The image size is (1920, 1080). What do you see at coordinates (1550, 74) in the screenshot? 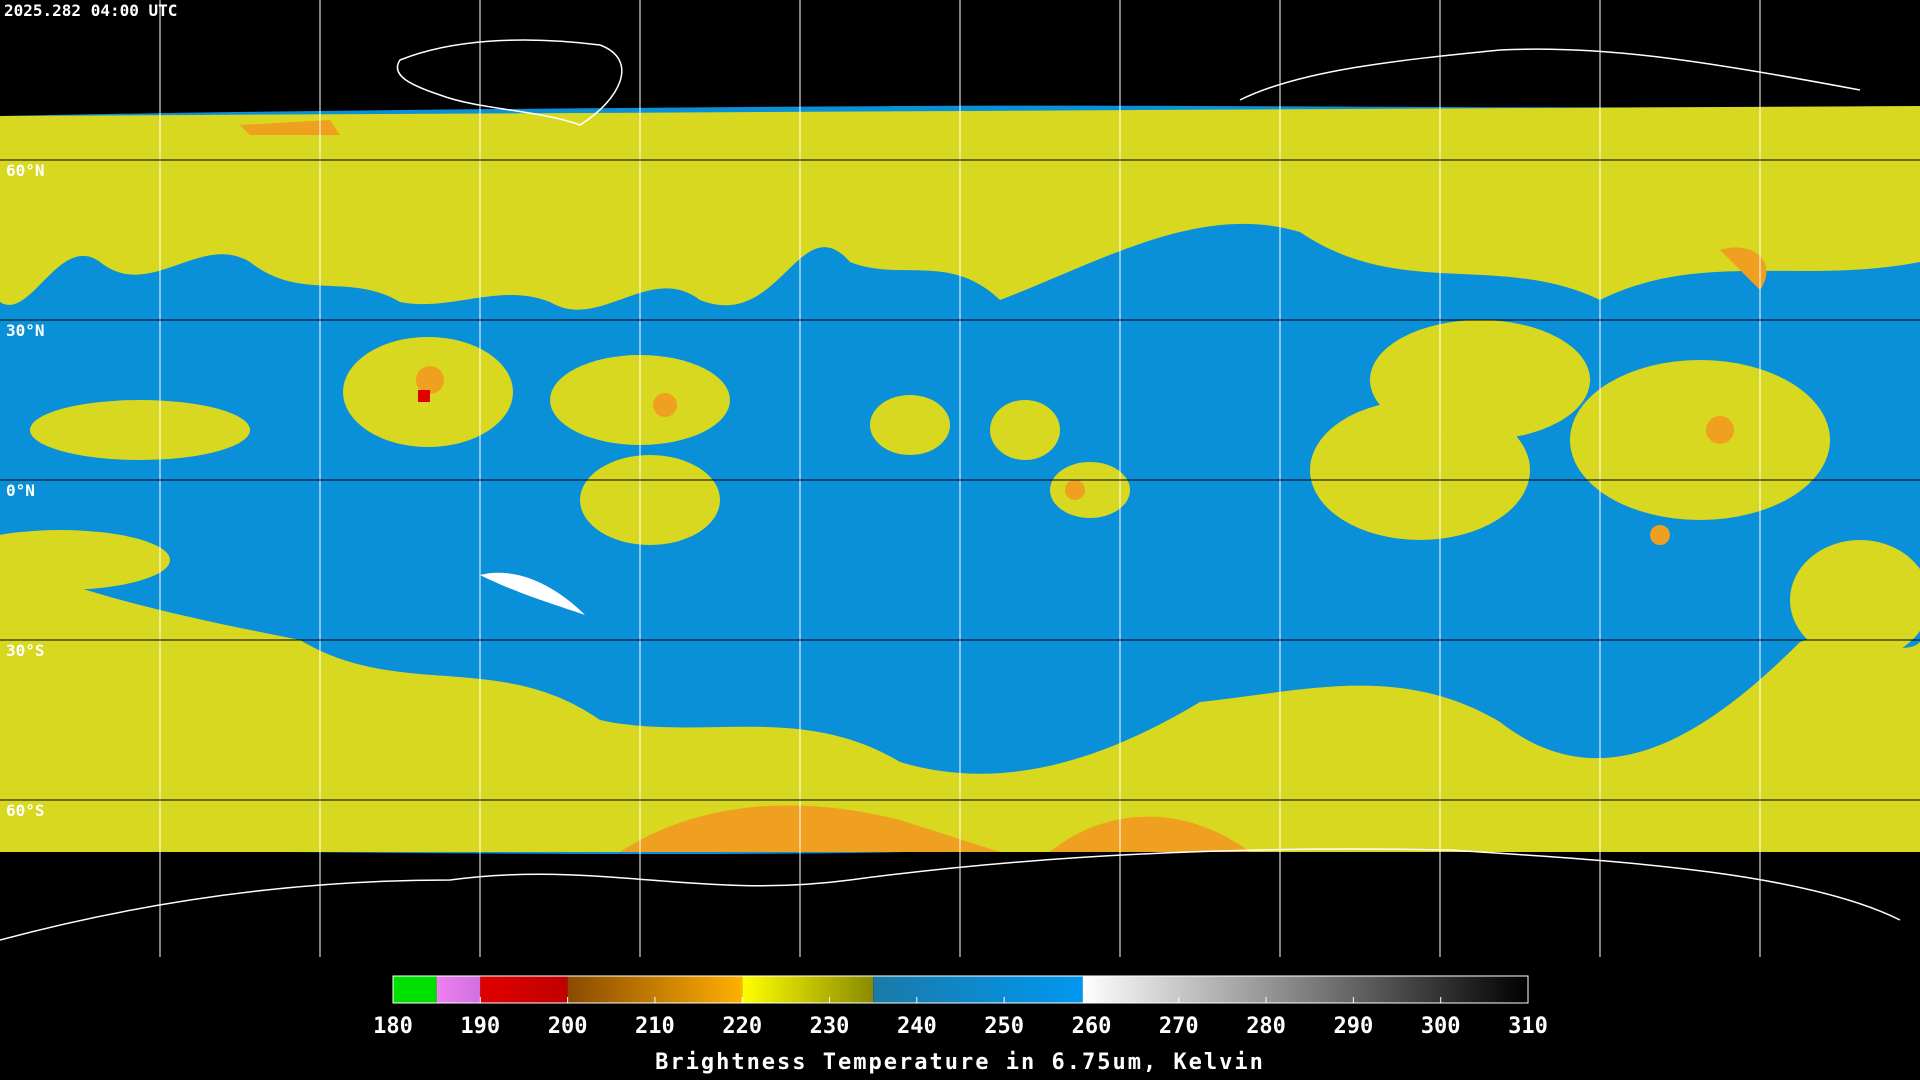
I see `arctic-coast` at bounding box center [1550, 74].